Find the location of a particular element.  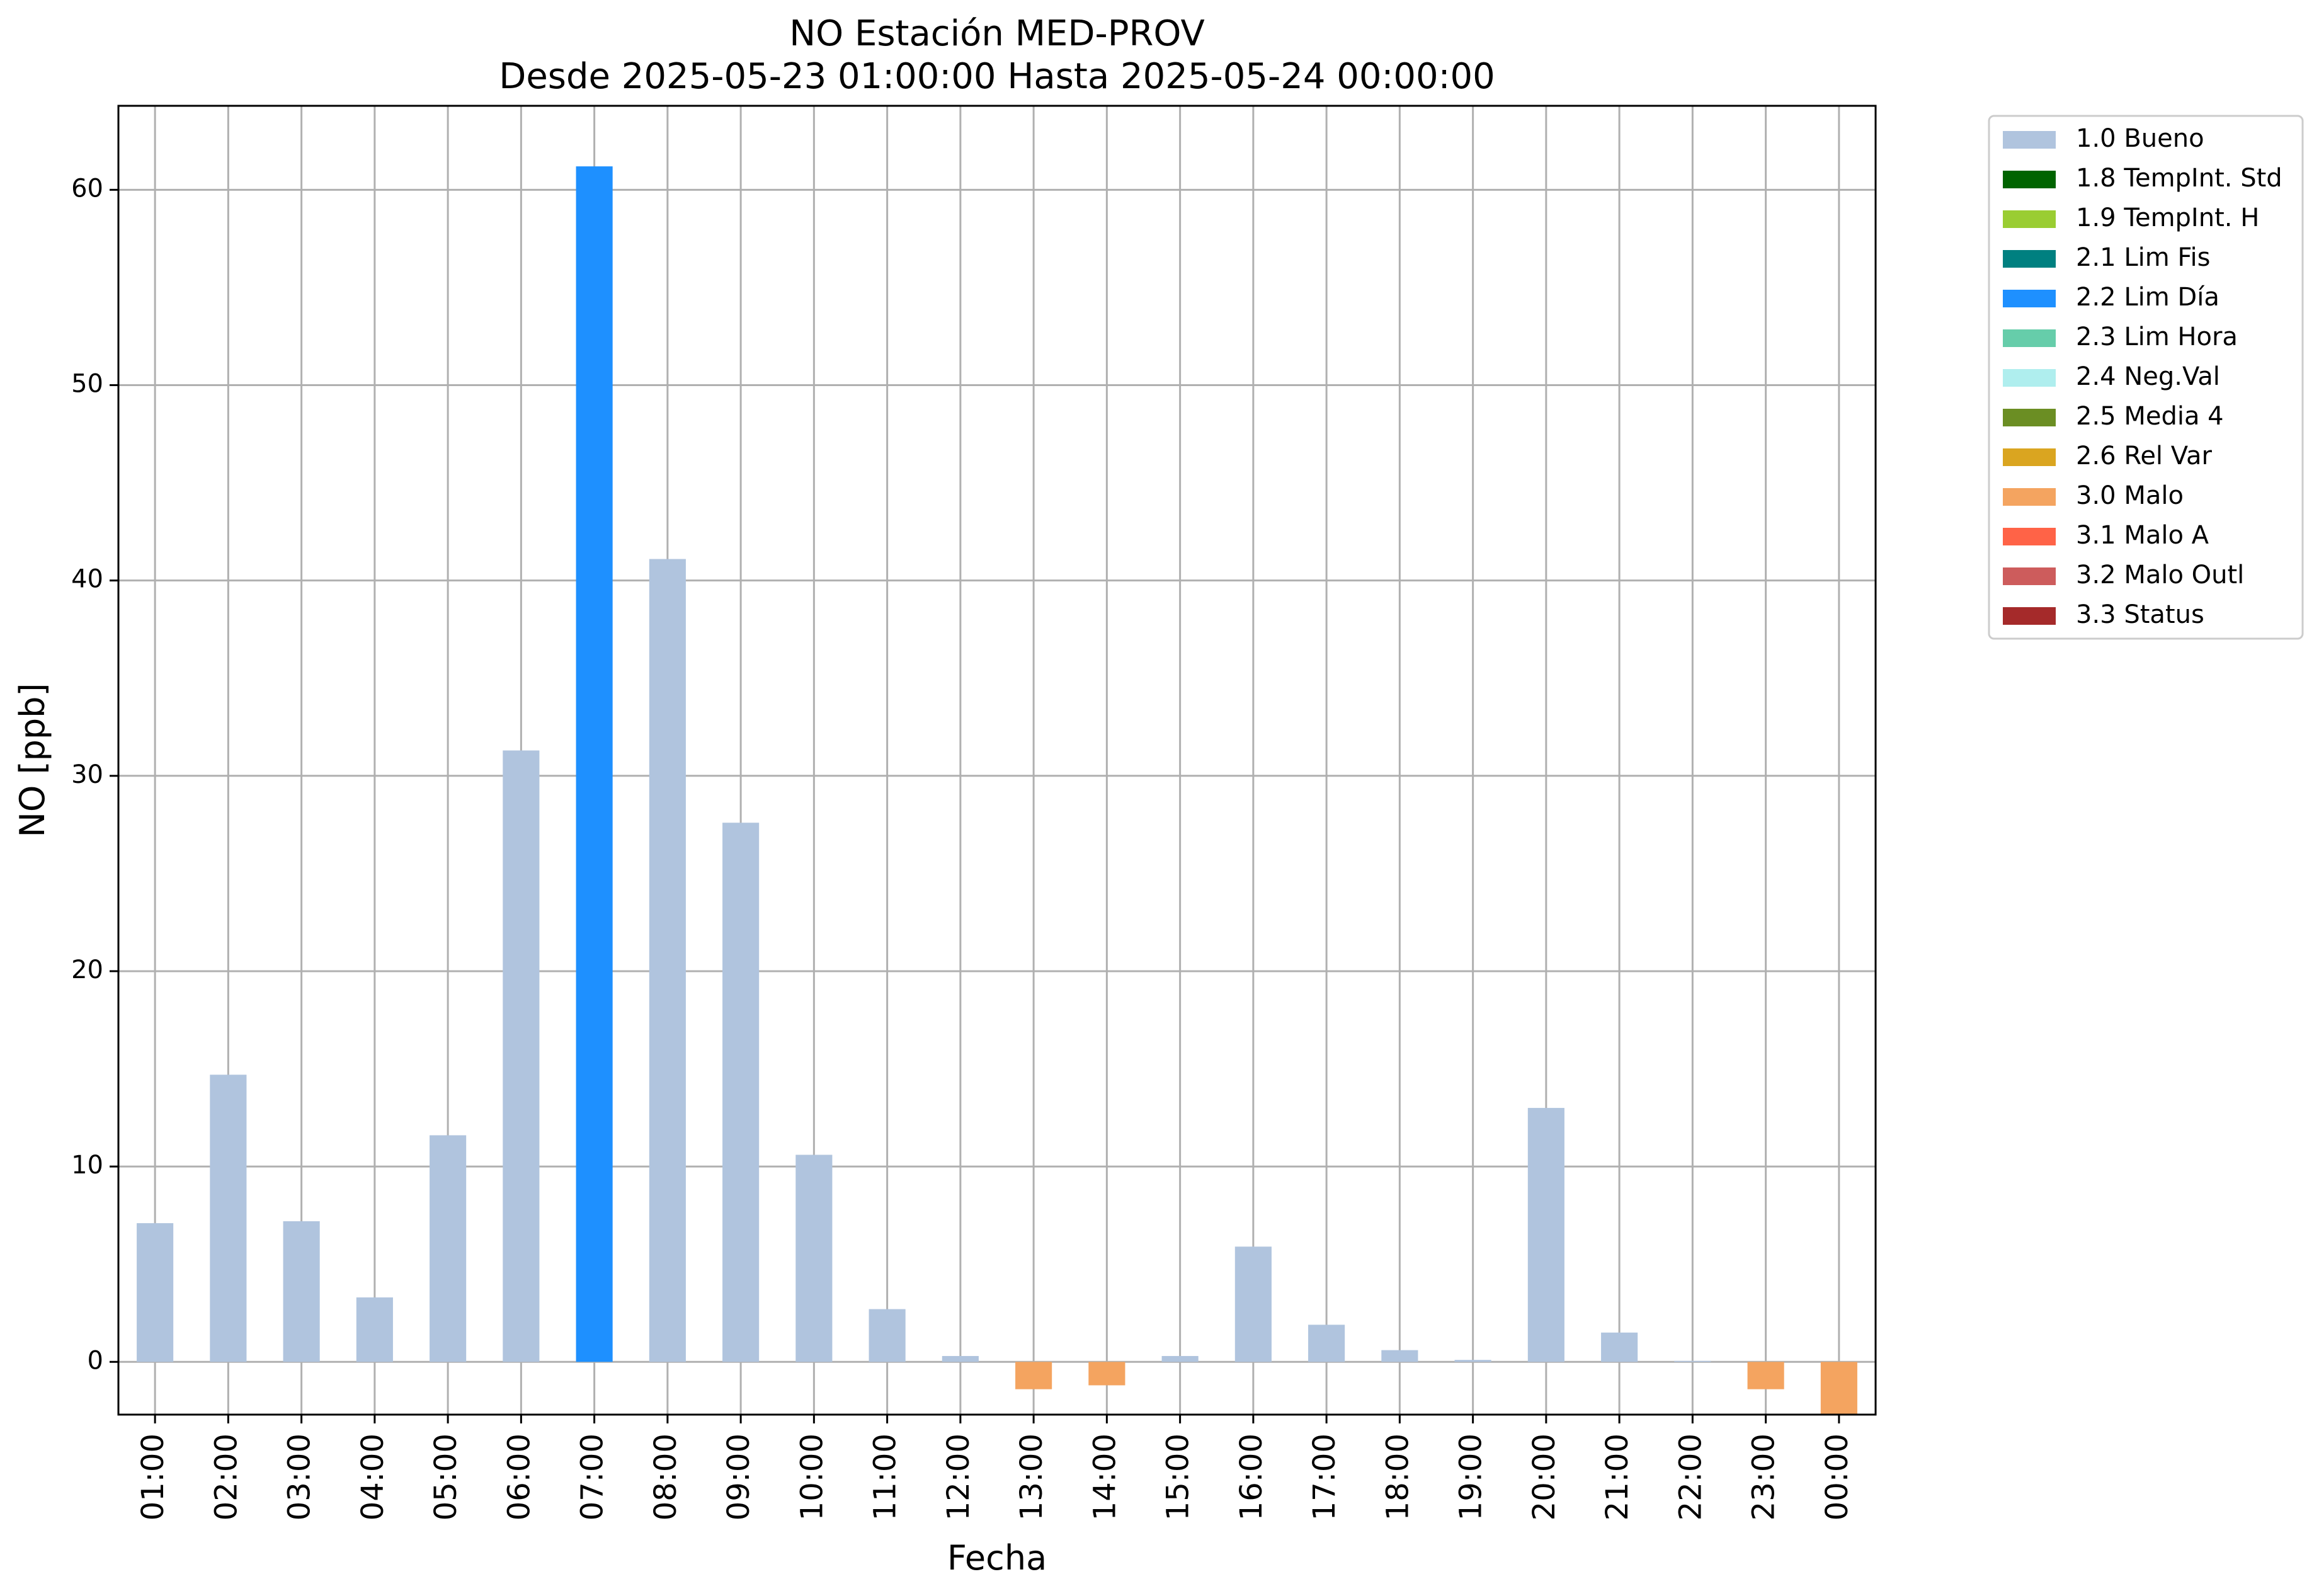

y-axis-label: NO [ppb] is located at coordinates (32, 760).